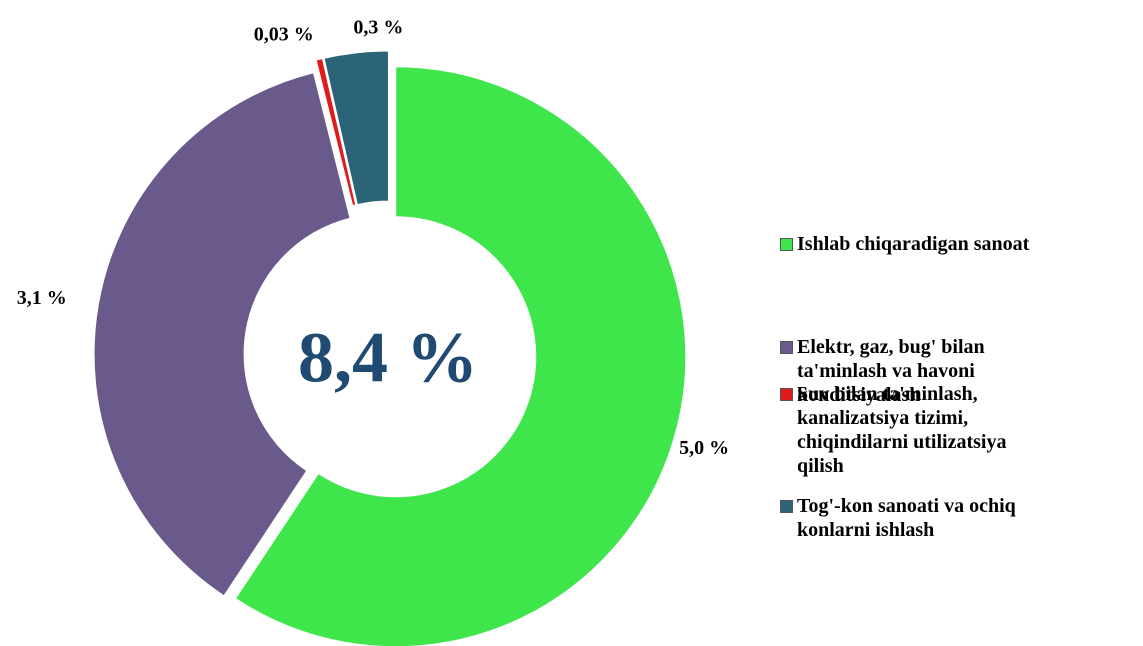 The height and width of the screenshot is (646, 1143). Describe the element at coordinates (284, 35) in the screenshot. I see `data-label: 0,03 %` at that location.